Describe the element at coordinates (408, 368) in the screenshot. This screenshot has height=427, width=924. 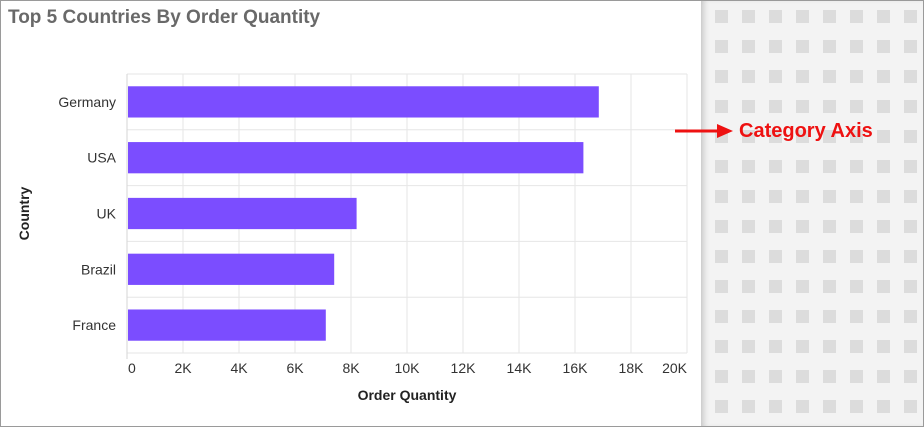
I see `value-tick-label: 10K` at that location.